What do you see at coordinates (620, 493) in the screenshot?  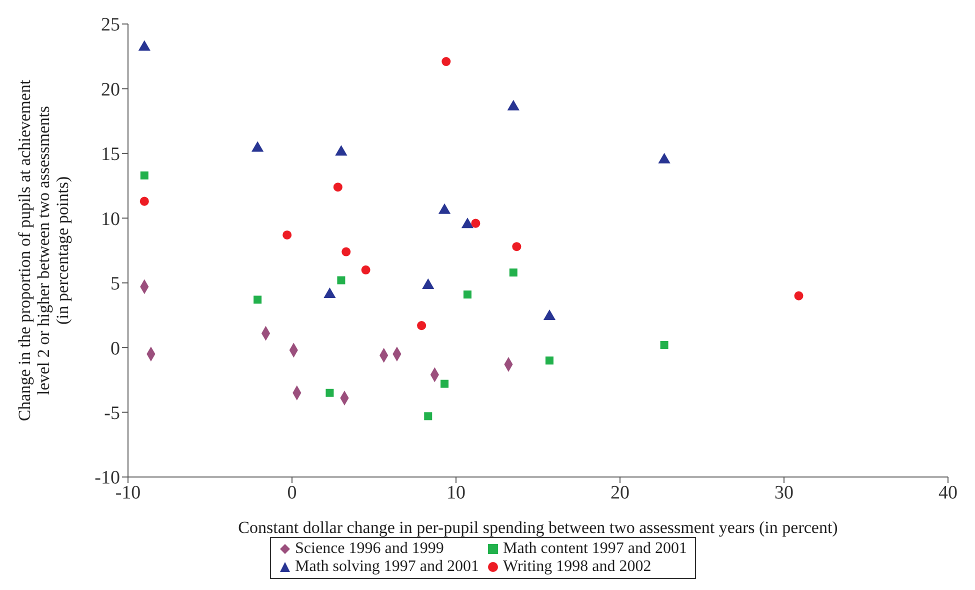 I see `x-tick-label: 20` at bounding box center [620, 493].